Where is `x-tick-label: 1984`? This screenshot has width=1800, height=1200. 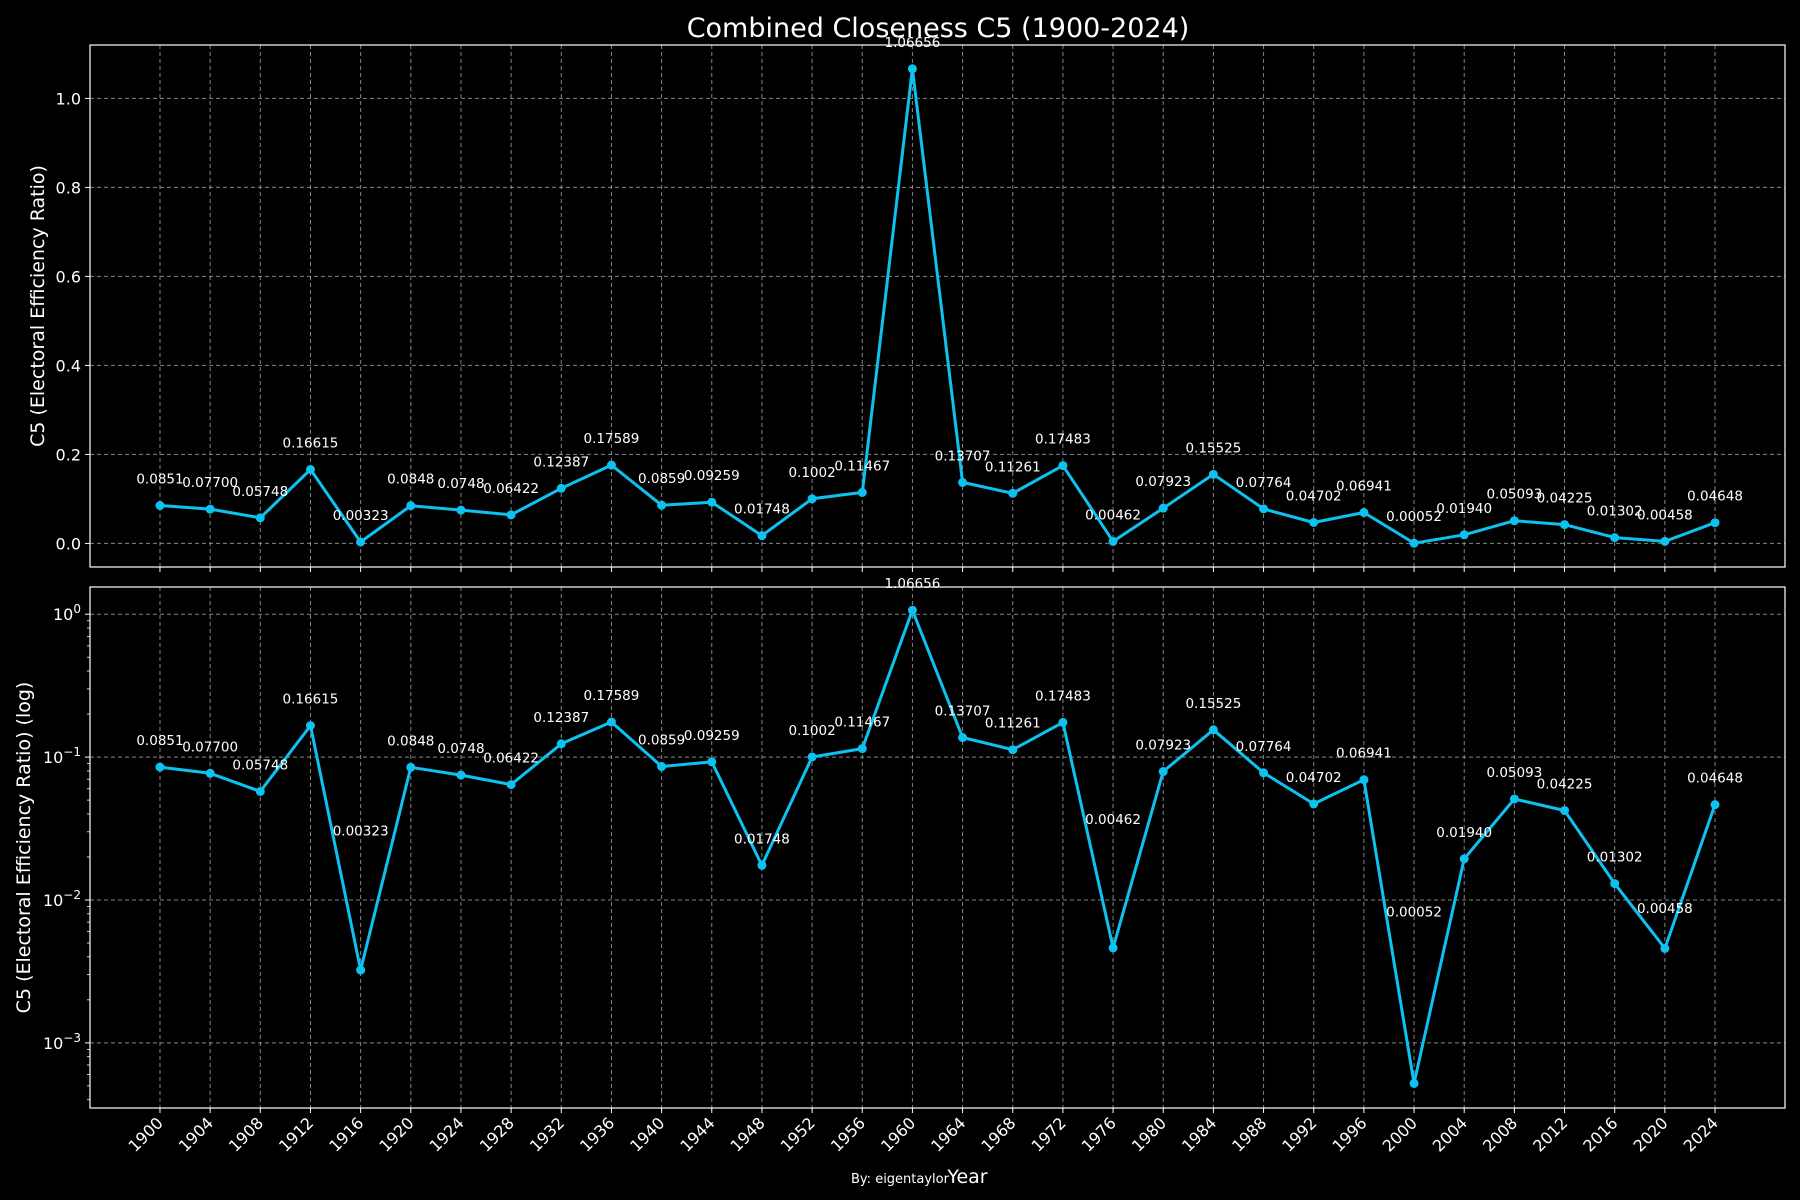
x-tick-label: 1984 is located at coordinates (1199, 1134).